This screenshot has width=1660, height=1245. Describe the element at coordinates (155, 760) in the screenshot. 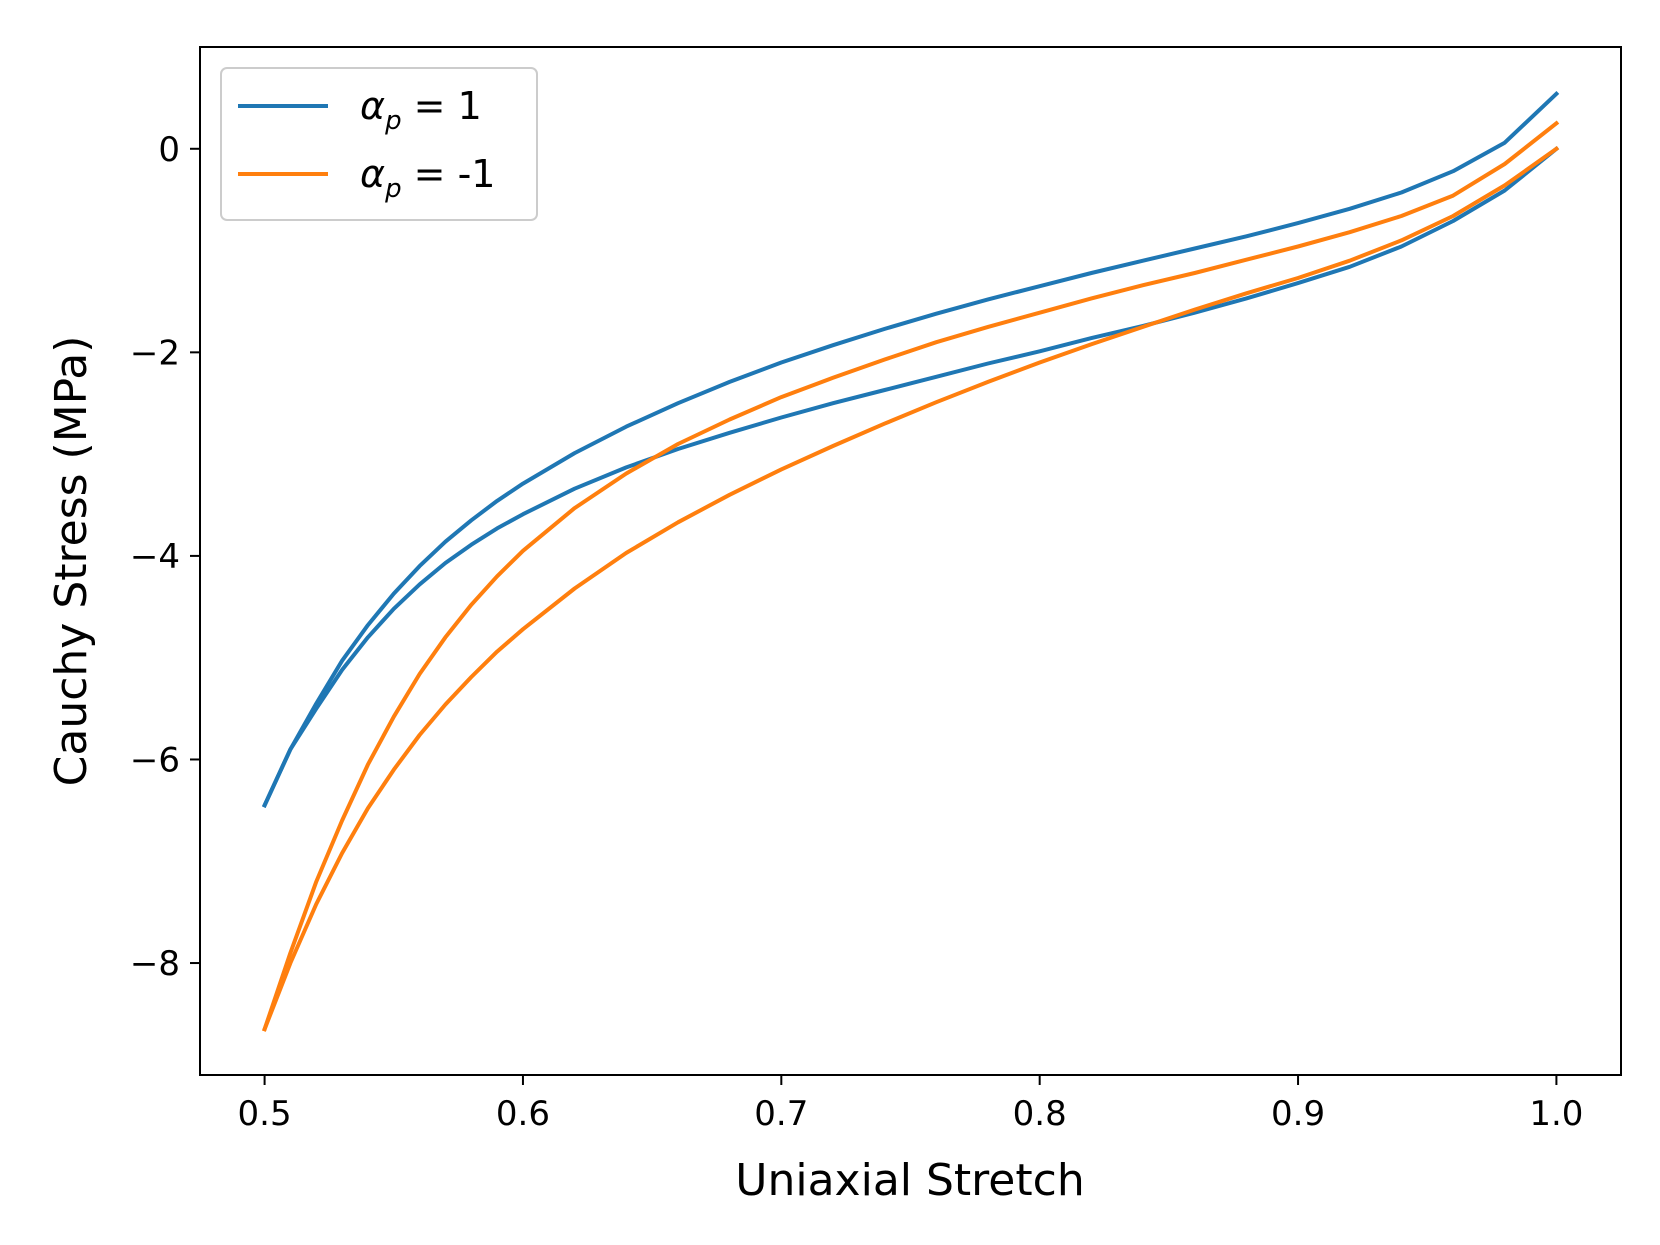

I see `y-tick-label: −6` at that location.